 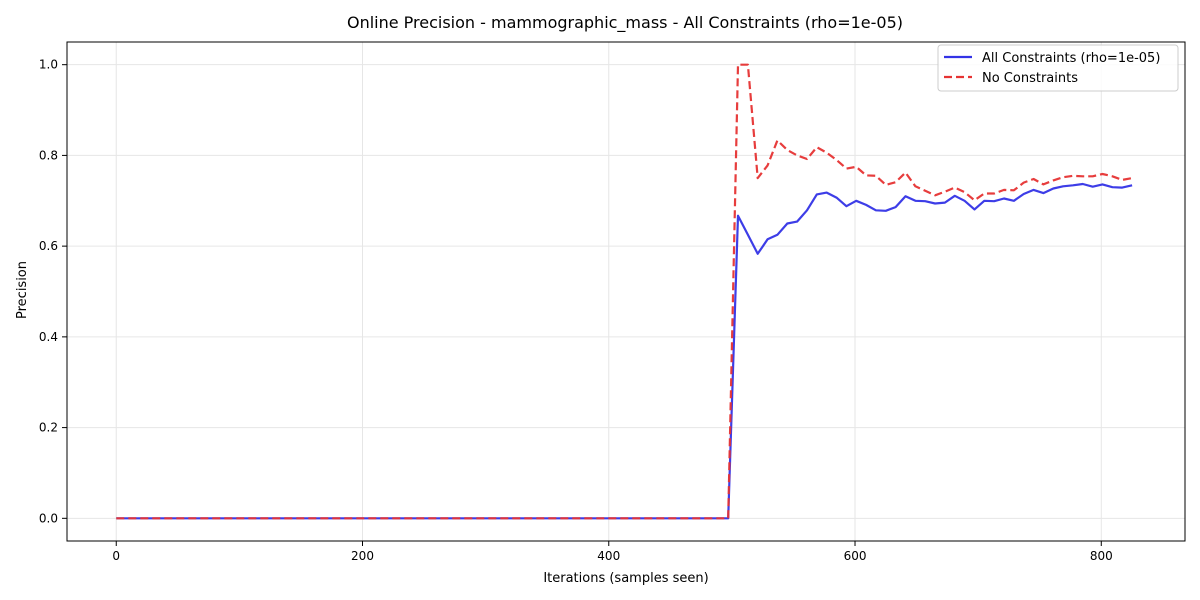 What do you see at coordinates (48, 428) in the screenshot?
I see `y-tick-label: 0.2` at bounding box center [48, 428].